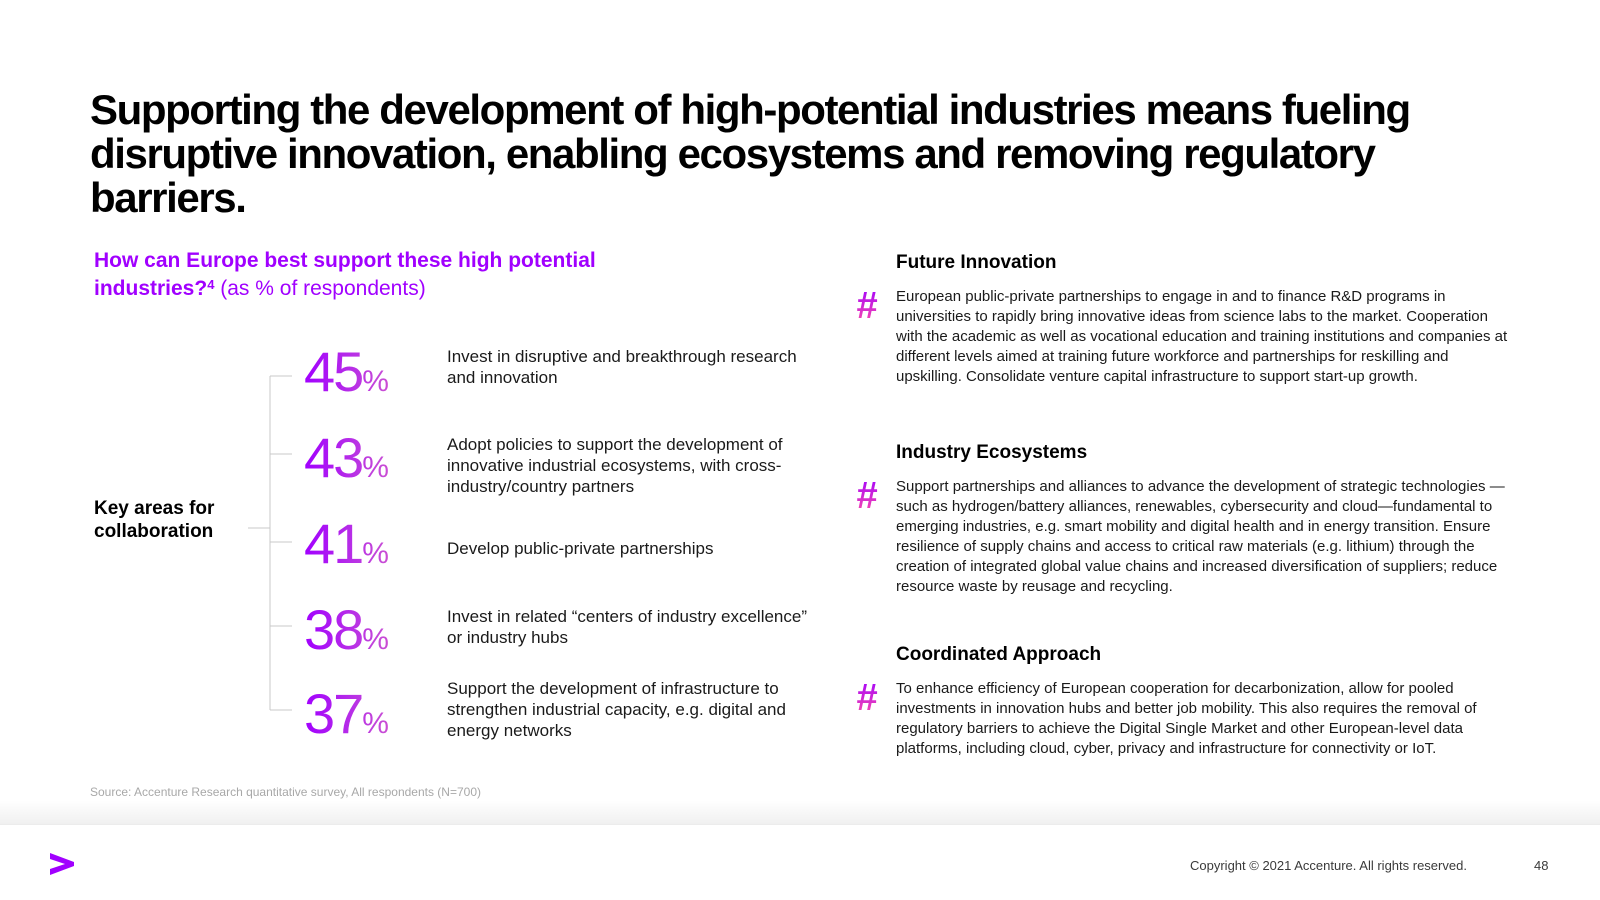  Describe the element at coordinates (62, 864) in the screenshot. I see `accenture-chevron-icon` at that location.